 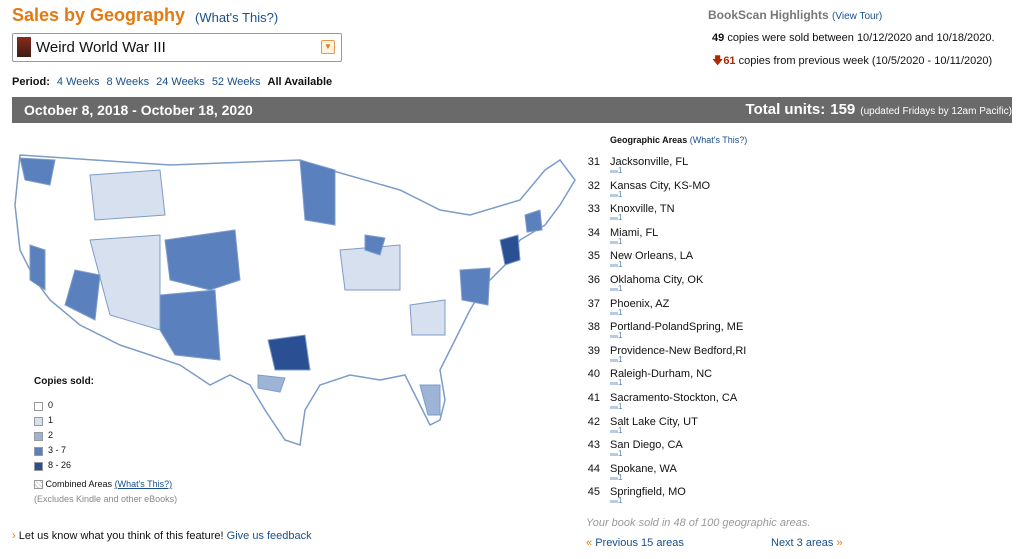 What do you see at coordinates (654, 421) in the screenshot?
I see `area-name: Salt Lake City, UT` at bounding box center [654, 421].